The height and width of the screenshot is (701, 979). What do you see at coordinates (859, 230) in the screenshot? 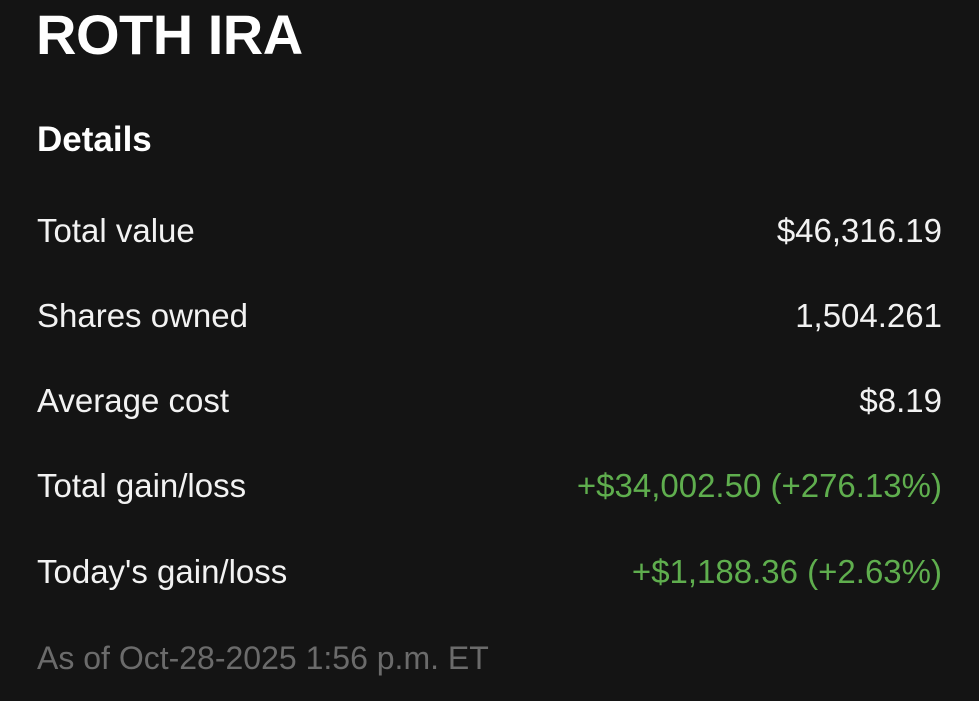
I see `total-value-amount: $46,316.19` at bounding box center [859, 230].